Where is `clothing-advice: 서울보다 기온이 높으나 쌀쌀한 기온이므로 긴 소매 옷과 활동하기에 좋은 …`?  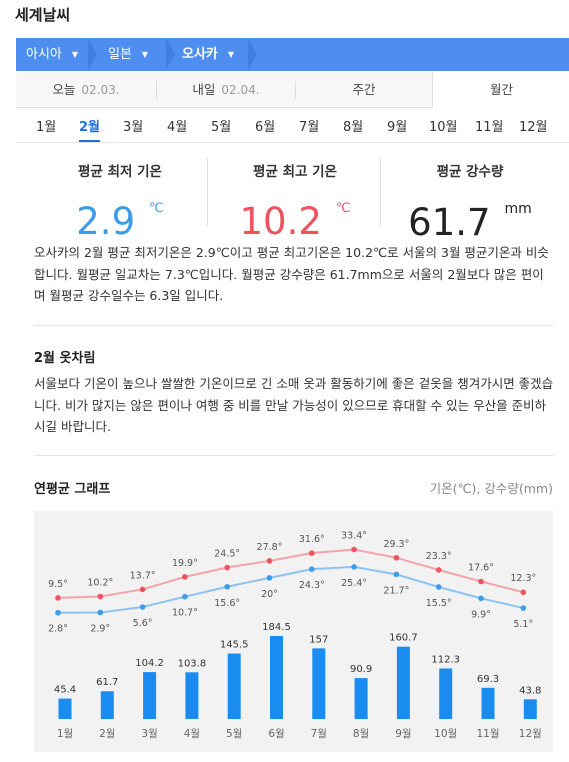 clothing-advice: 서울보다 기온이 높으나 쌀쌀한 기온이므로 긴 소매 옷과 활동하기에 좋은 … is located at coordinates (294, 405).